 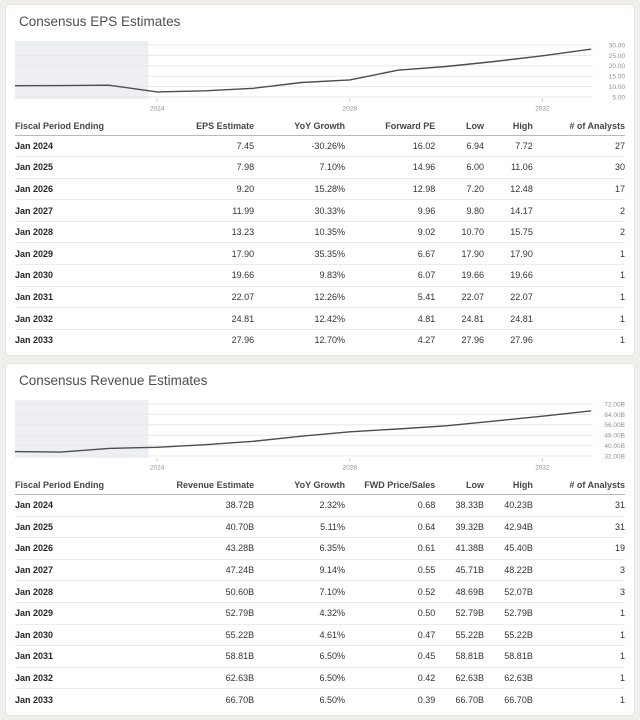 I want to click on table-row: Jan 2032 24.81 12.42% 4.81 24.81 24.81 1, so click(x=320, y=318).